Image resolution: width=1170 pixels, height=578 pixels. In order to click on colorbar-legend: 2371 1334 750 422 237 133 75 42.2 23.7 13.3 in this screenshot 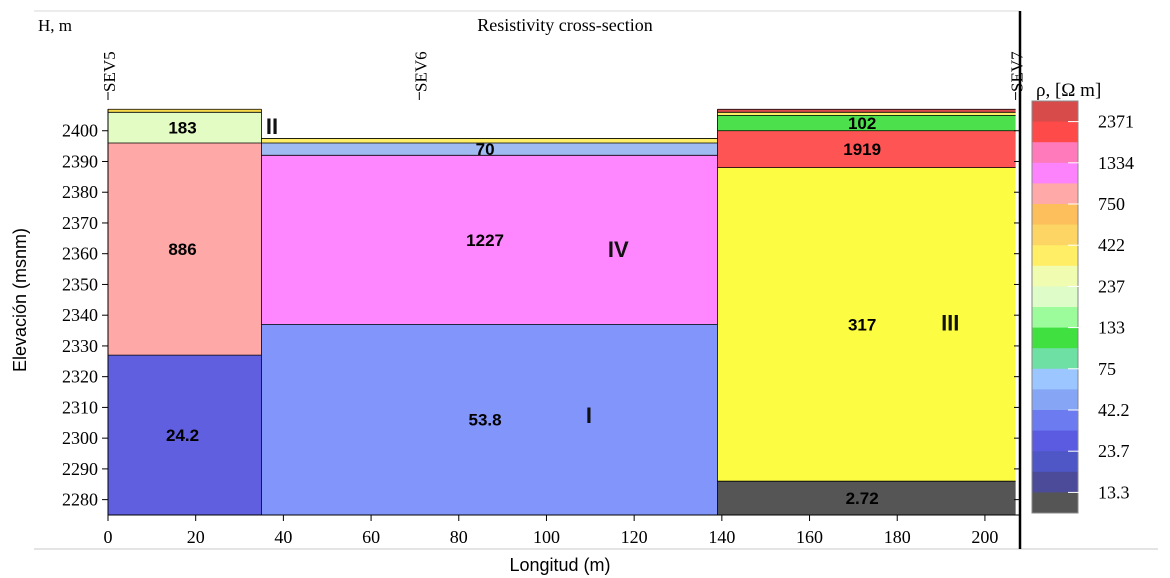, I will do `click(1082, 307)`.